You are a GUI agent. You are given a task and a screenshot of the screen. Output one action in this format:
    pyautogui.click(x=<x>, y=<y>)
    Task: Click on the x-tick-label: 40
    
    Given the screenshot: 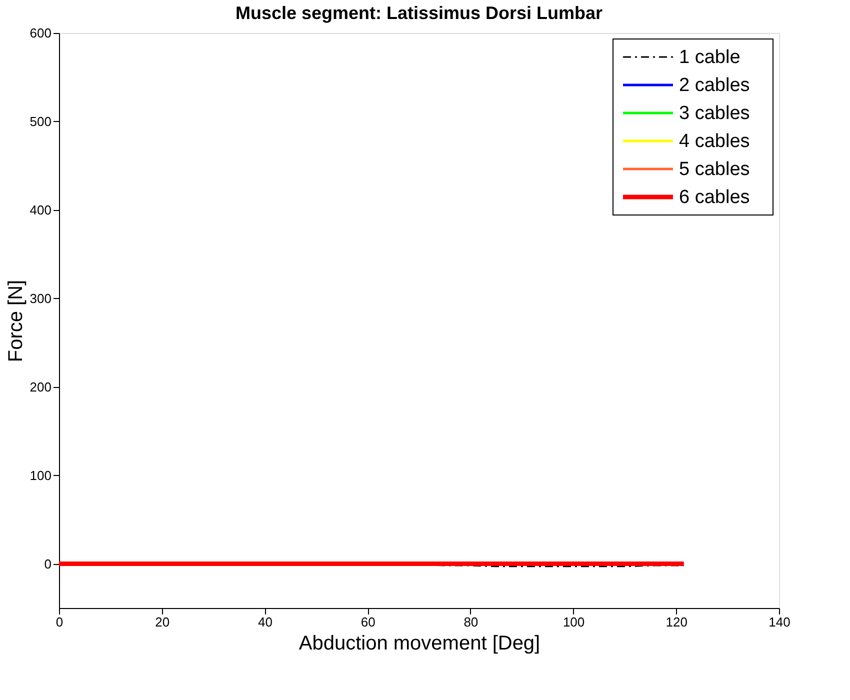 What is the action you would take?
    pyautogui.click(x=265, y=622)
    